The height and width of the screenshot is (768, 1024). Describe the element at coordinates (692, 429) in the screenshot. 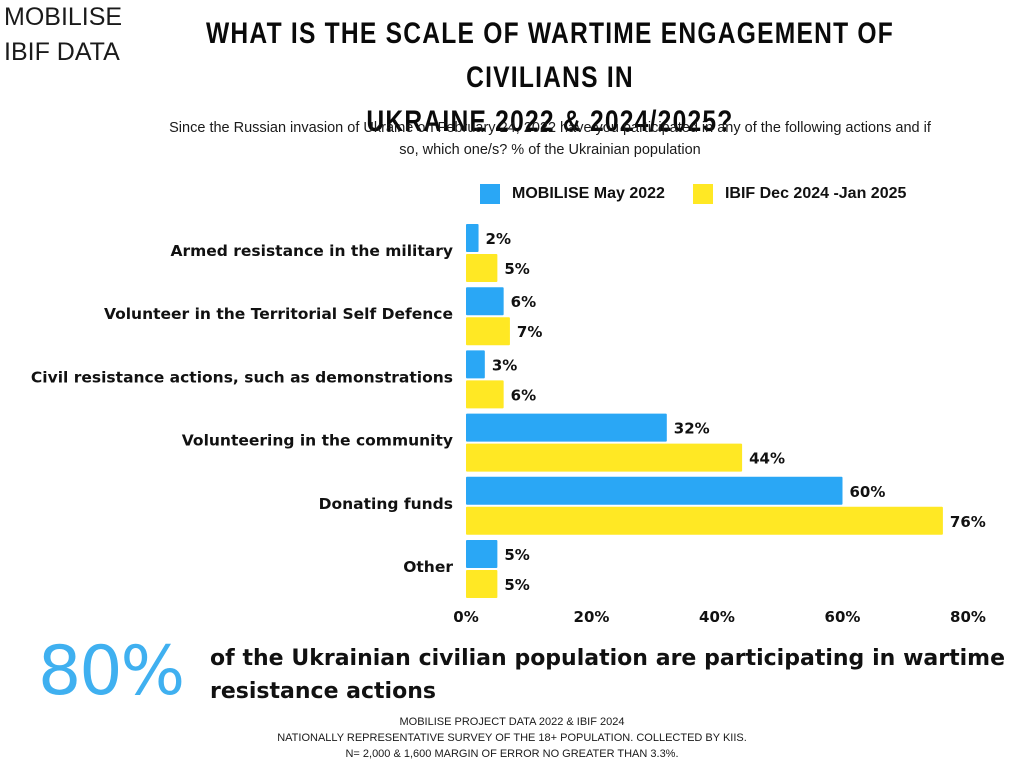

I see `data-label: 32%` at that location.